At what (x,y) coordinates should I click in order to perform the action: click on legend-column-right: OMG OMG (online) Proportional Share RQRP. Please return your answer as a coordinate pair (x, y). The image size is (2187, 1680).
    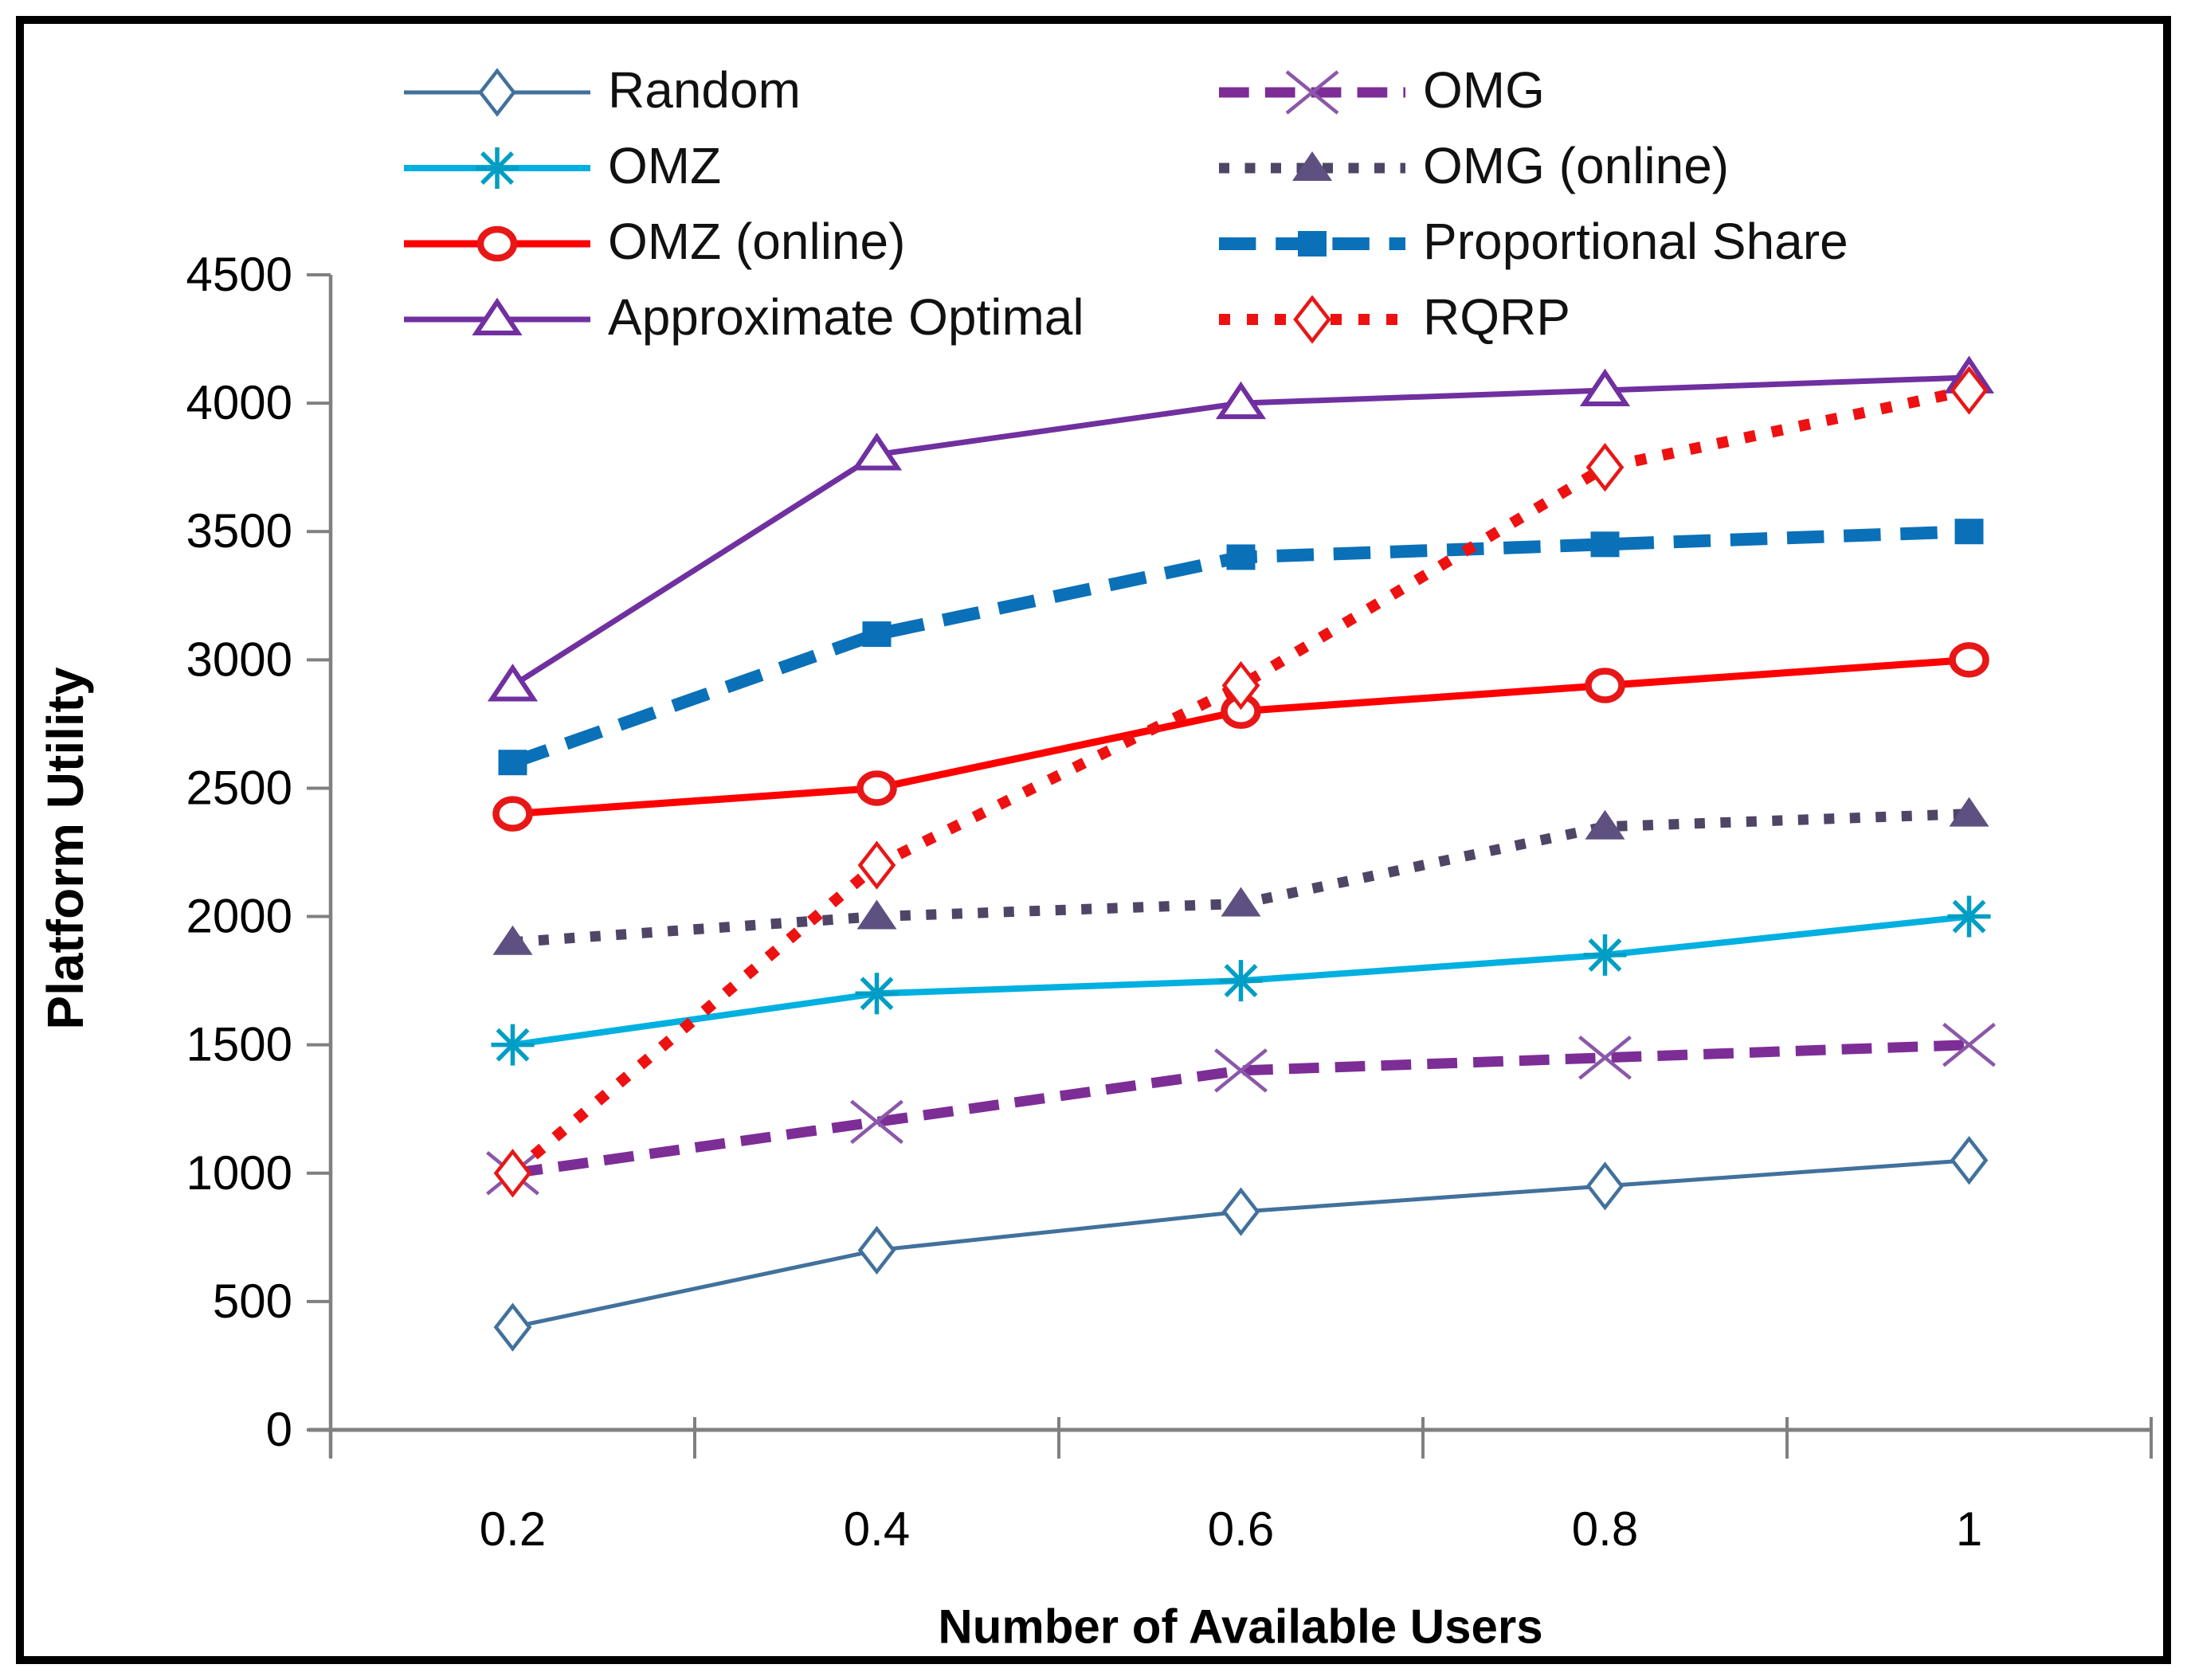
    Looking at the image, I should click on (1532, 205).